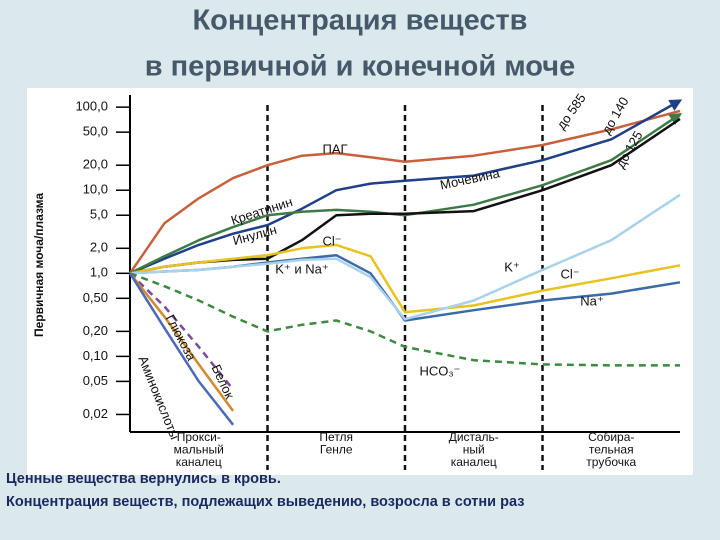 This screenshot has width=720, height=540. What do you see at coordinates (199, 450) in the screenshot?
I see `x-category-label: мальный` at bounding box center [199, 450].